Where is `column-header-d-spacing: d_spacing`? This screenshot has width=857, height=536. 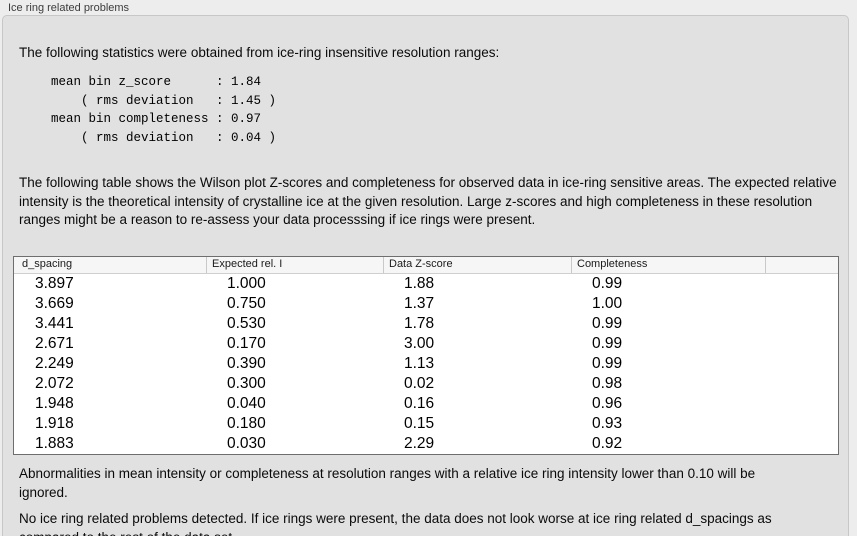
column-header-d-spacing: d_spacing is located at coordinates (47, 264).